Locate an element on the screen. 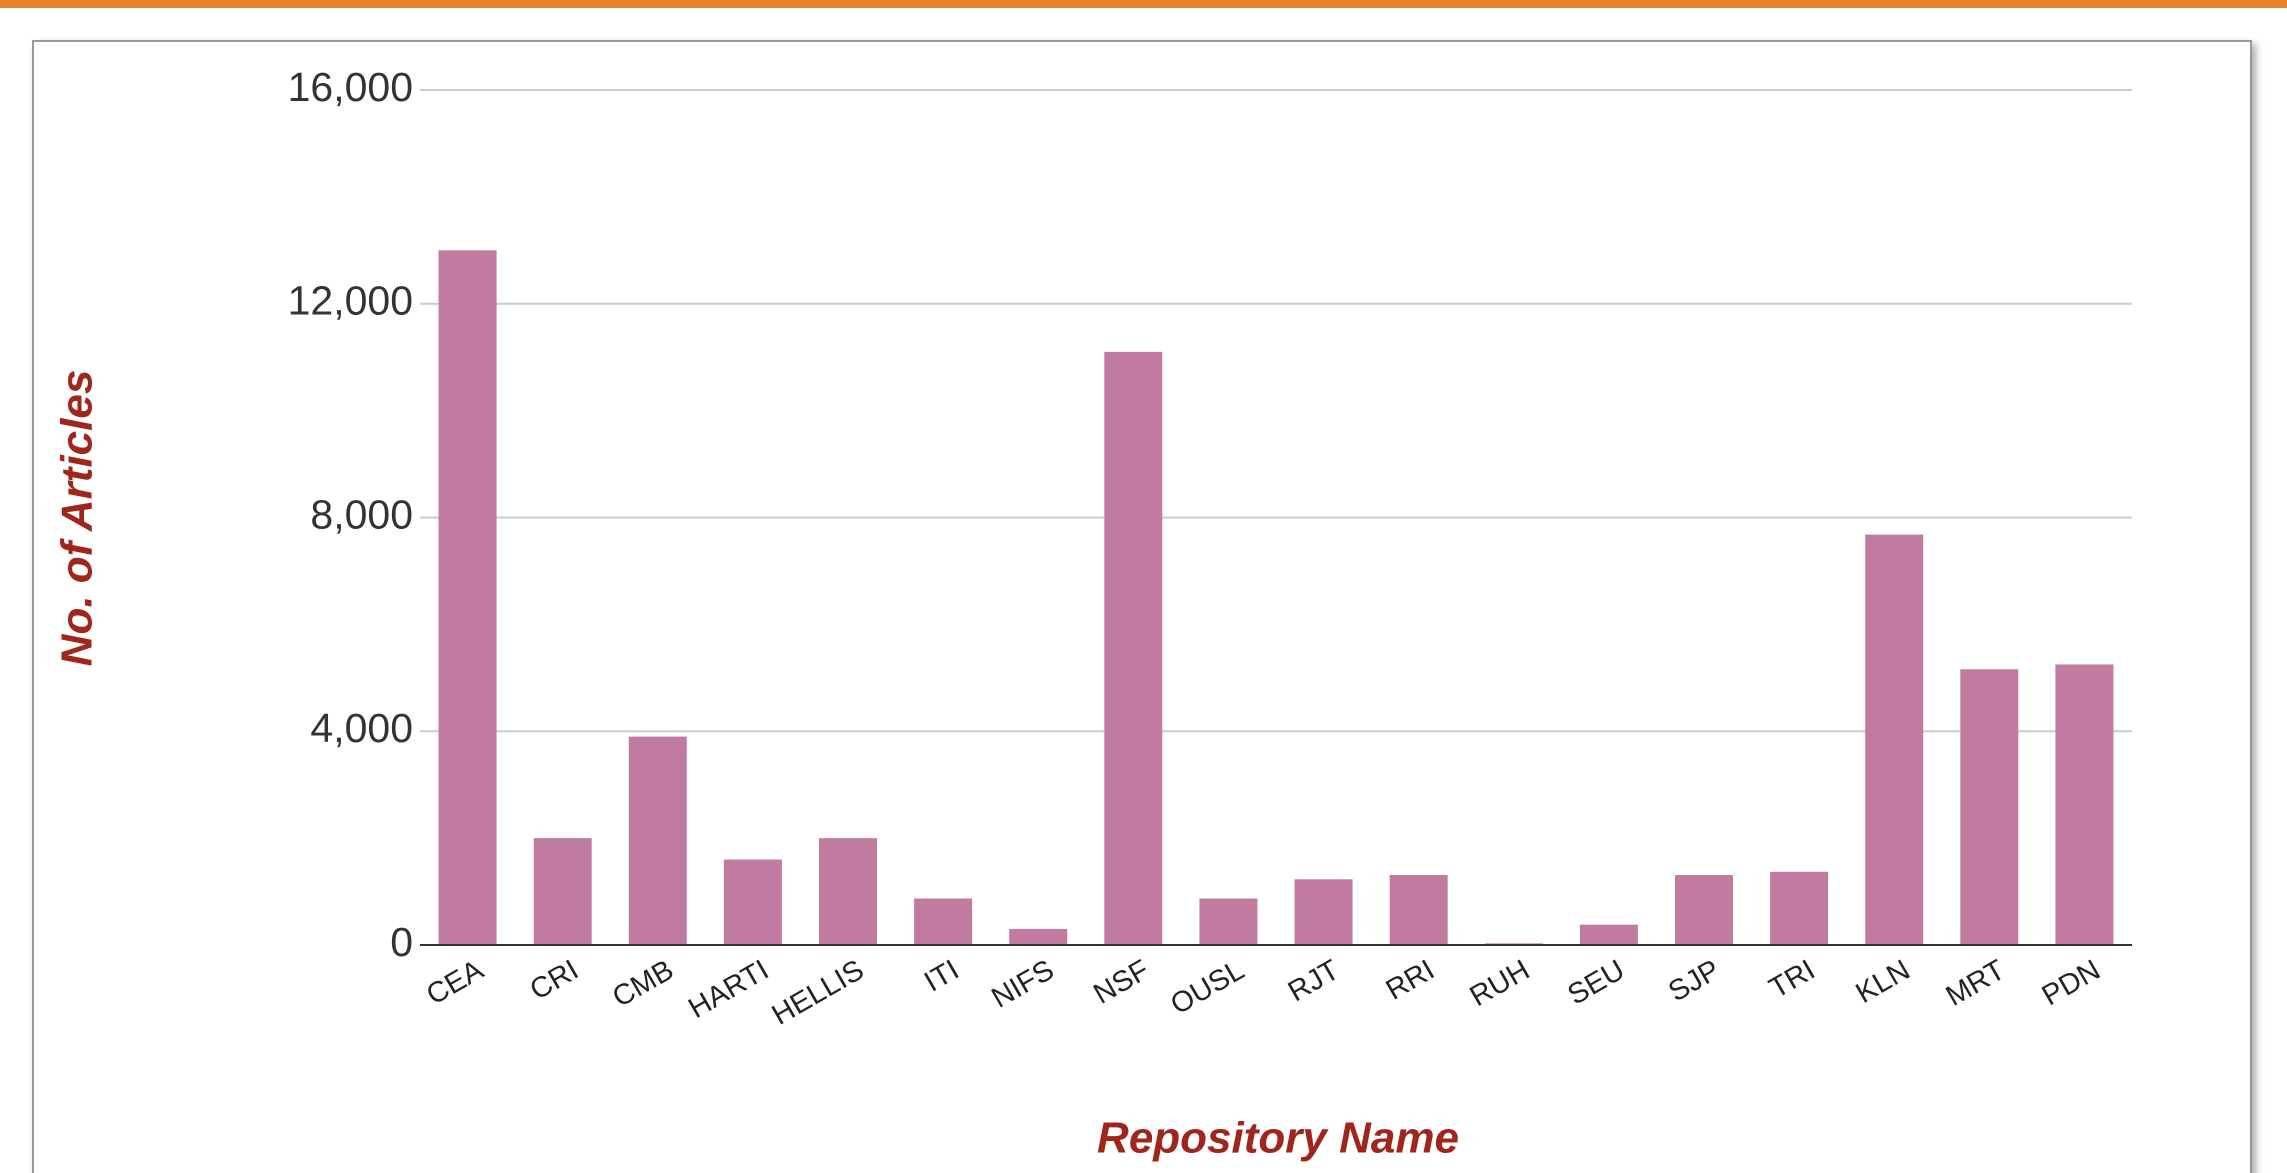 The image size is (2287, 1173). top-bar is located at coordinates (1143, 4).